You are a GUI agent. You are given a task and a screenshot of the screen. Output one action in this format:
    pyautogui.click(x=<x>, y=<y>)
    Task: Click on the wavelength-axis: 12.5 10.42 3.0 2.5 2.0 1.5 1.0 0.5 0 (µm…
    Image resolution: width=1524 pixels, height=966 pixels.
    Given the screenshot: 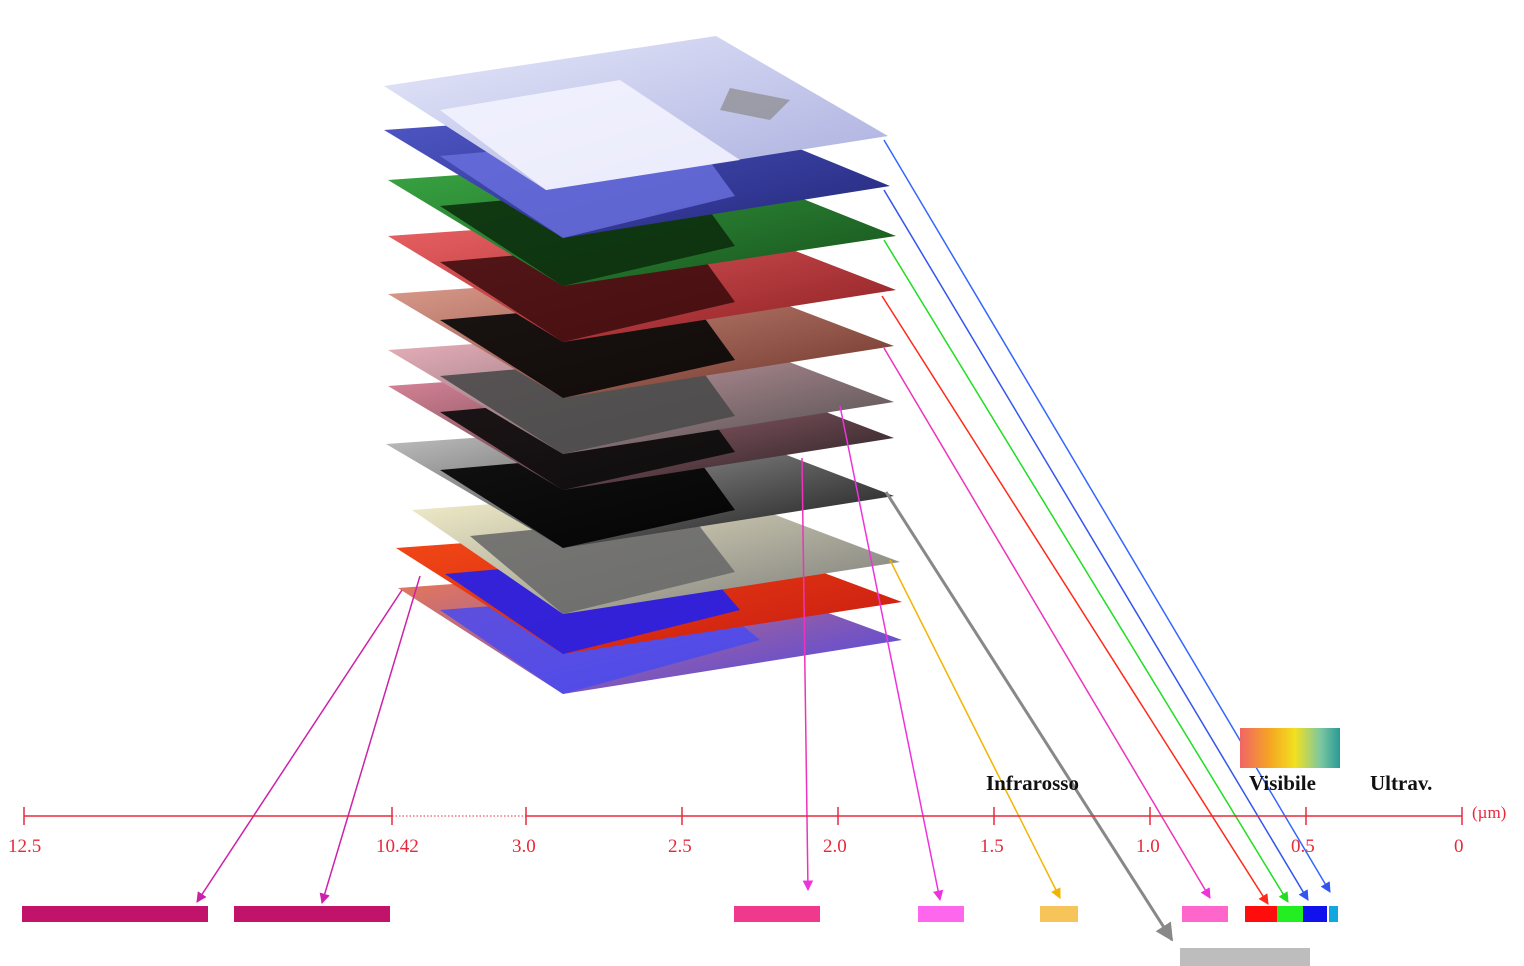 What is the action you would take?
    pyautogui.click(x=757, y=830)
    